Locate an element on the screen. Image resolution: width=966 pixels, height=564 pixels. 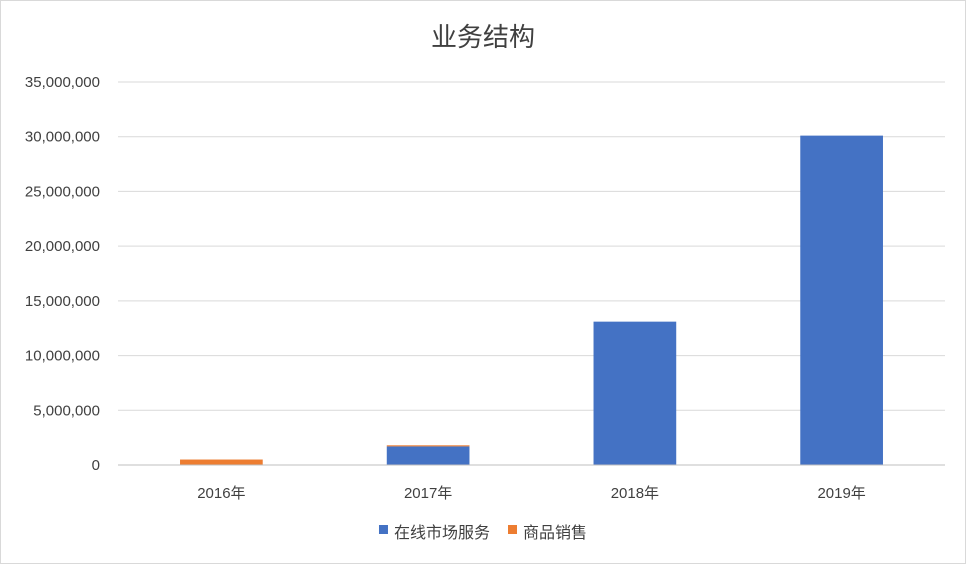
x-tick-label-1: 2017年 is located at coordinates (428, 493).